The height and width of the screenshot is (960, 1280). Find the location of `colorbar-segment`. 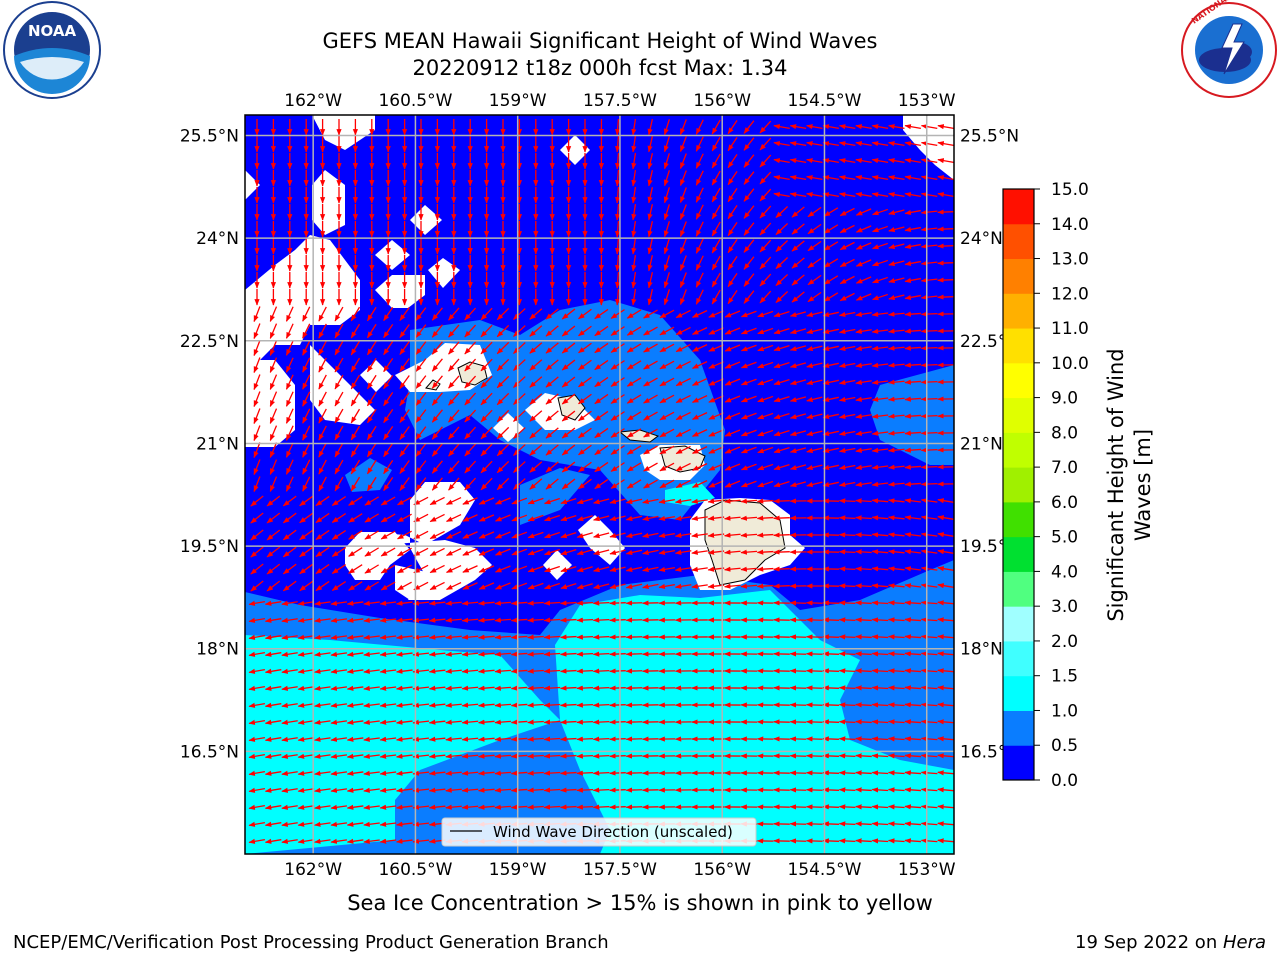

colorbar-segment is located at coordinates (1018, 207).